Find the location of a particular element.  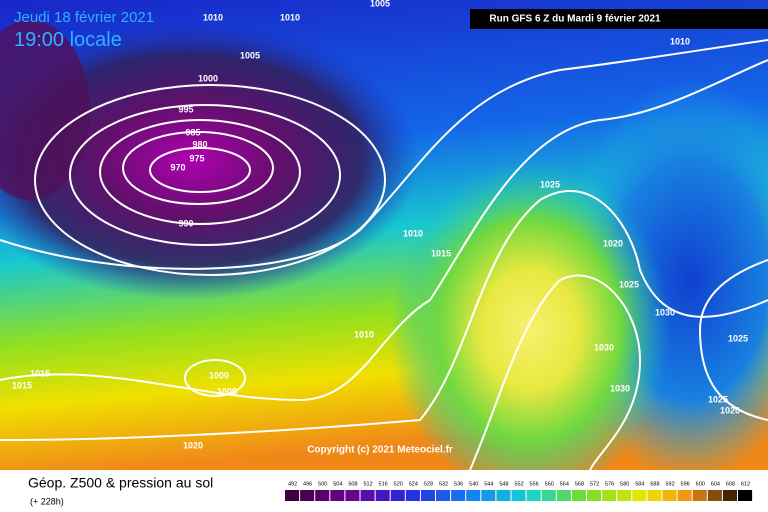

colorbar-label: 612 is located at coordinates (745, 484).